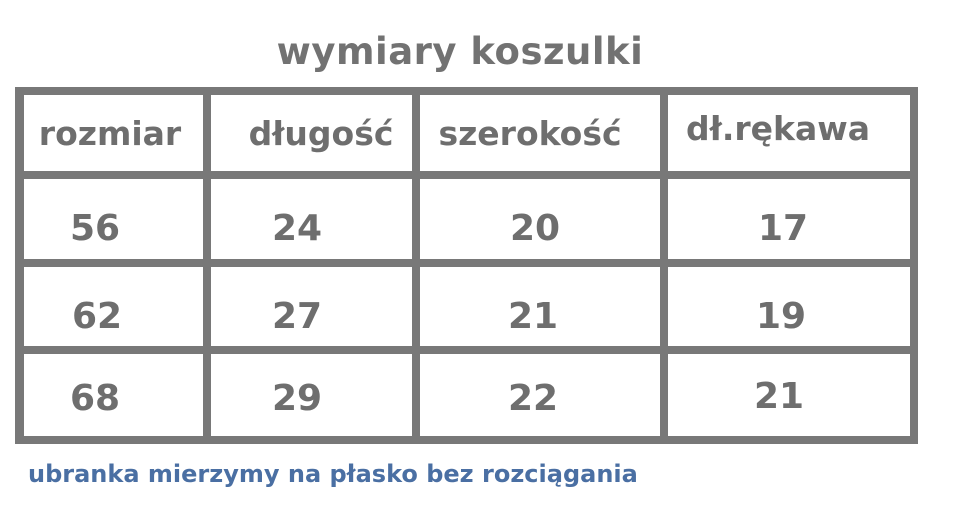  I want to click on cell-sleeve: 21, so click(779, 396).